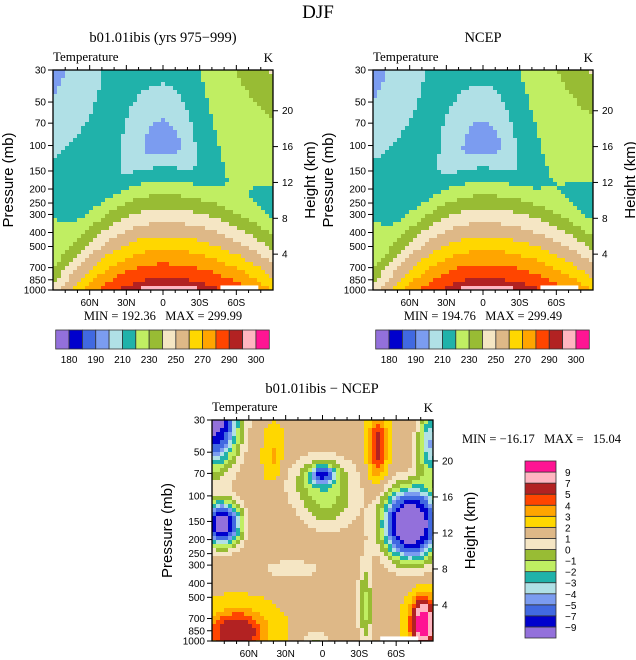 The height and width of the screenshot is (660, 636). I want to click on y-tick-label: 500, so click(37, 247).